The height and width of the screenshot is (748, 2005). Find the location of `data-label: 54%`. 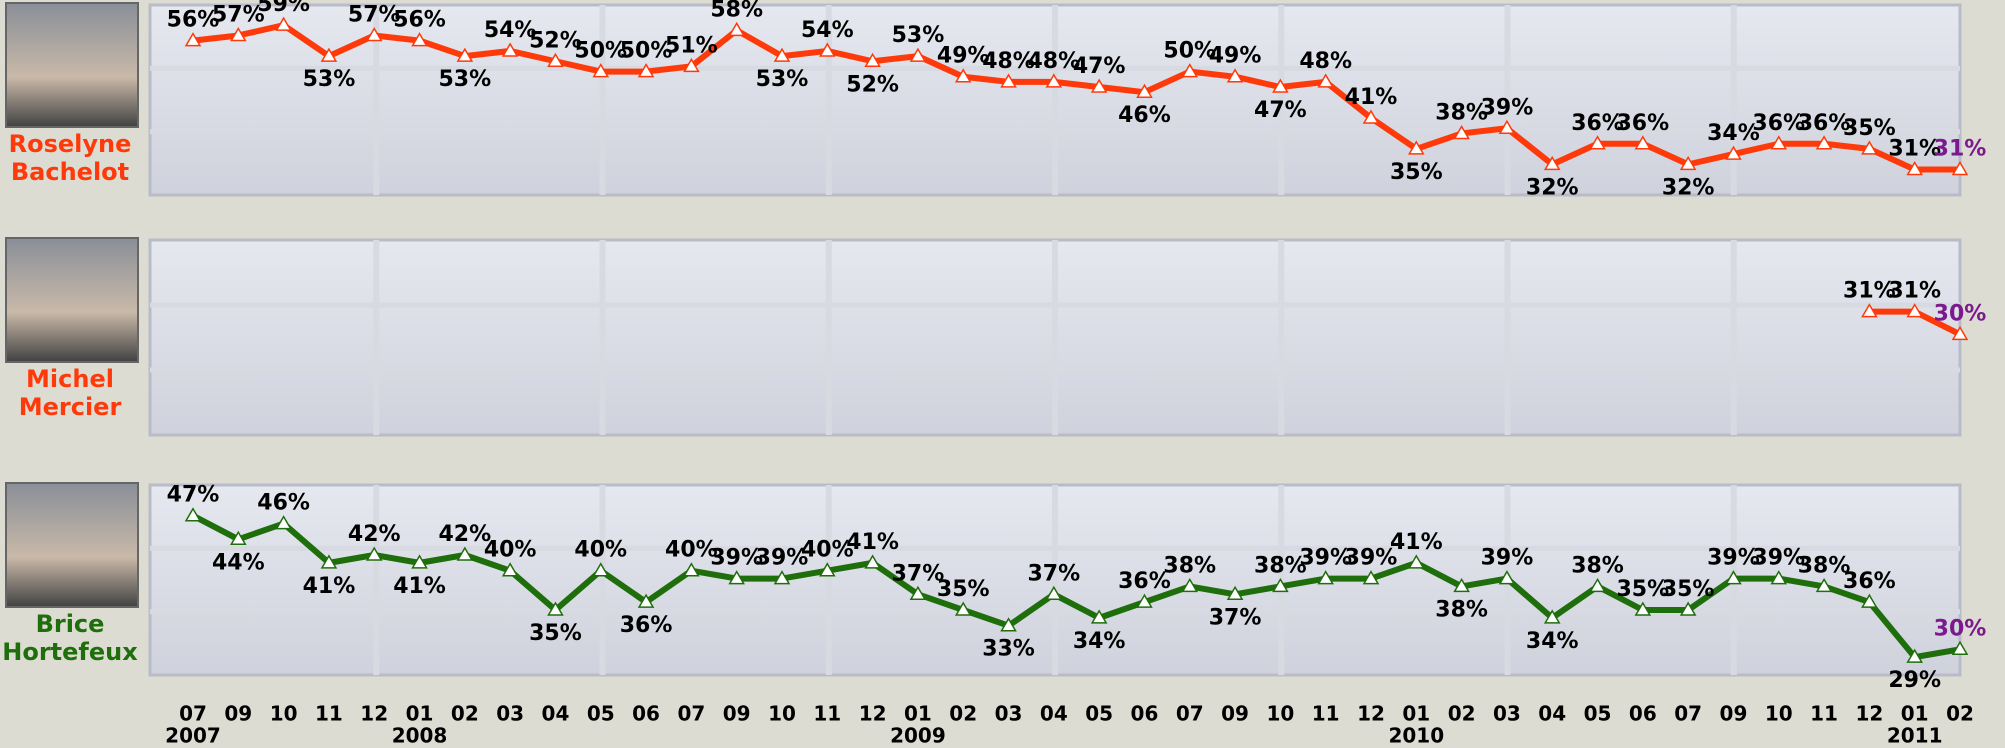

data-label: 54% is located at coordinates (510, 30).